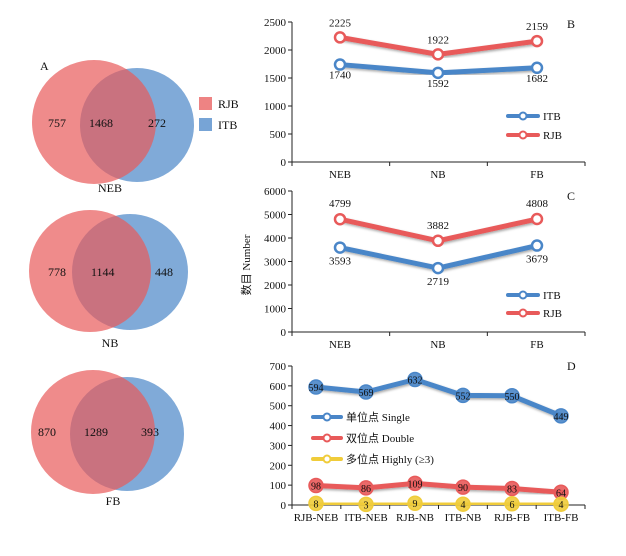 The width and height of the screenshot is (626, 556). What do you see at coordinates (101, 123) in the screenshot?
I see `venn-shared-count: 1468` at bounding box center [101, 123].